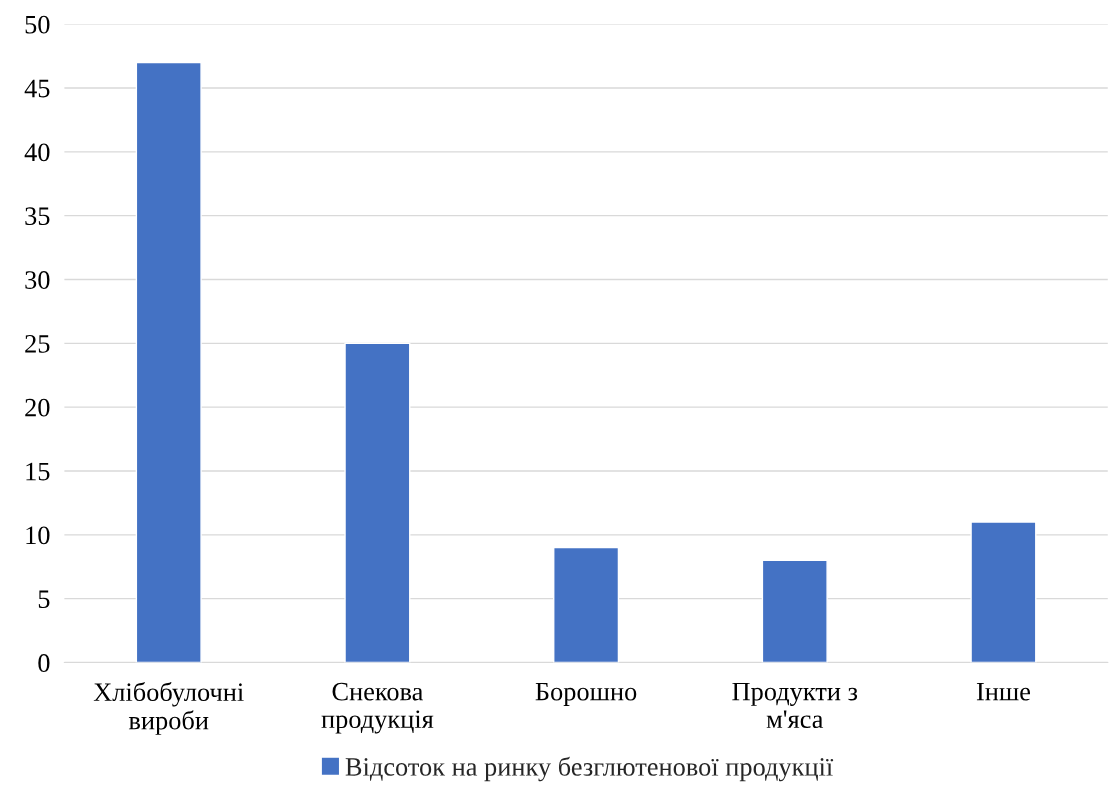  I want to click on y-tick-label: 30, so click(37, 280).